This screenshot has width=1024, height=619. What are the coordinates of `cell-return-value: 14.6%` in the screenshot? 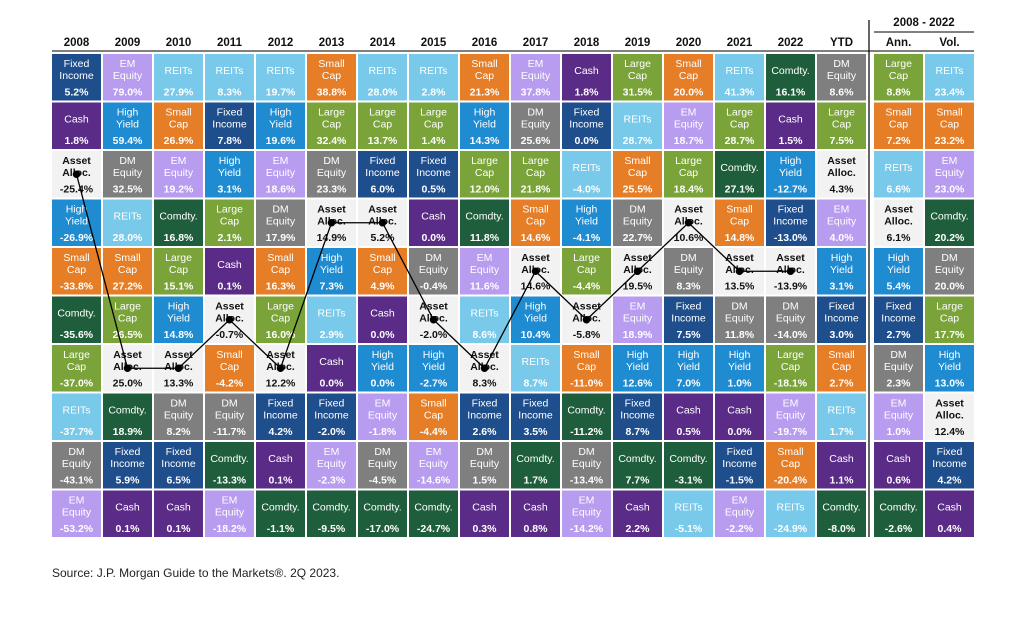 It's located at (536, 238).